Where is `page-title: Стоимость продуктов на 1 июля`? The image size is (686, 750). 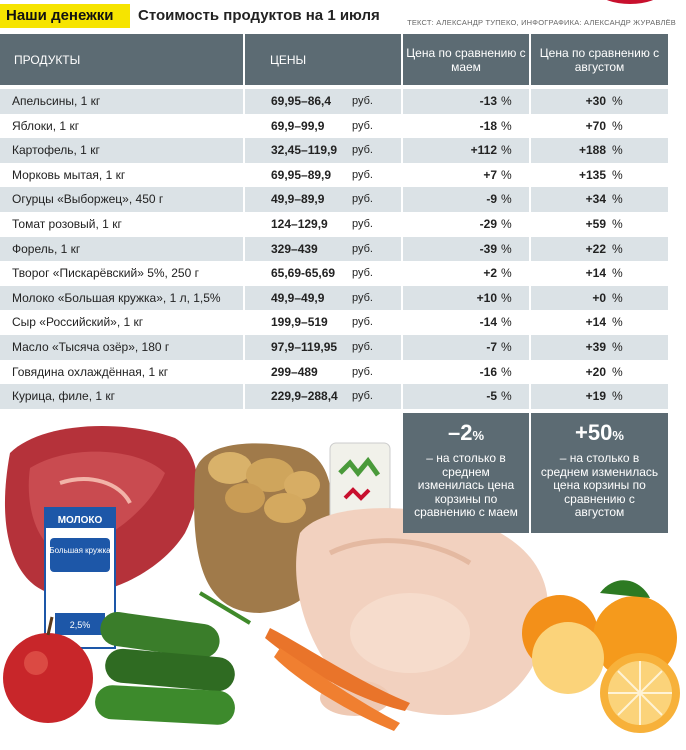 page-title: Стоимость продуктов на 1 июля is located at coordinates (259, 15).